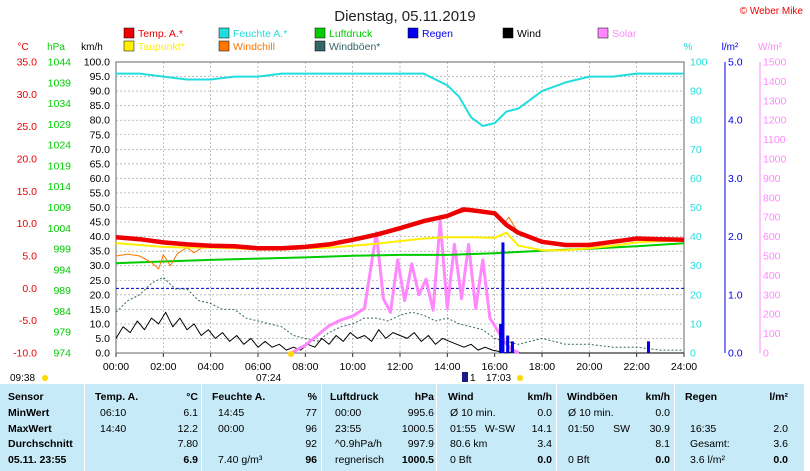  I want to click on pressure-tick-label: 994, so click(62, 270).